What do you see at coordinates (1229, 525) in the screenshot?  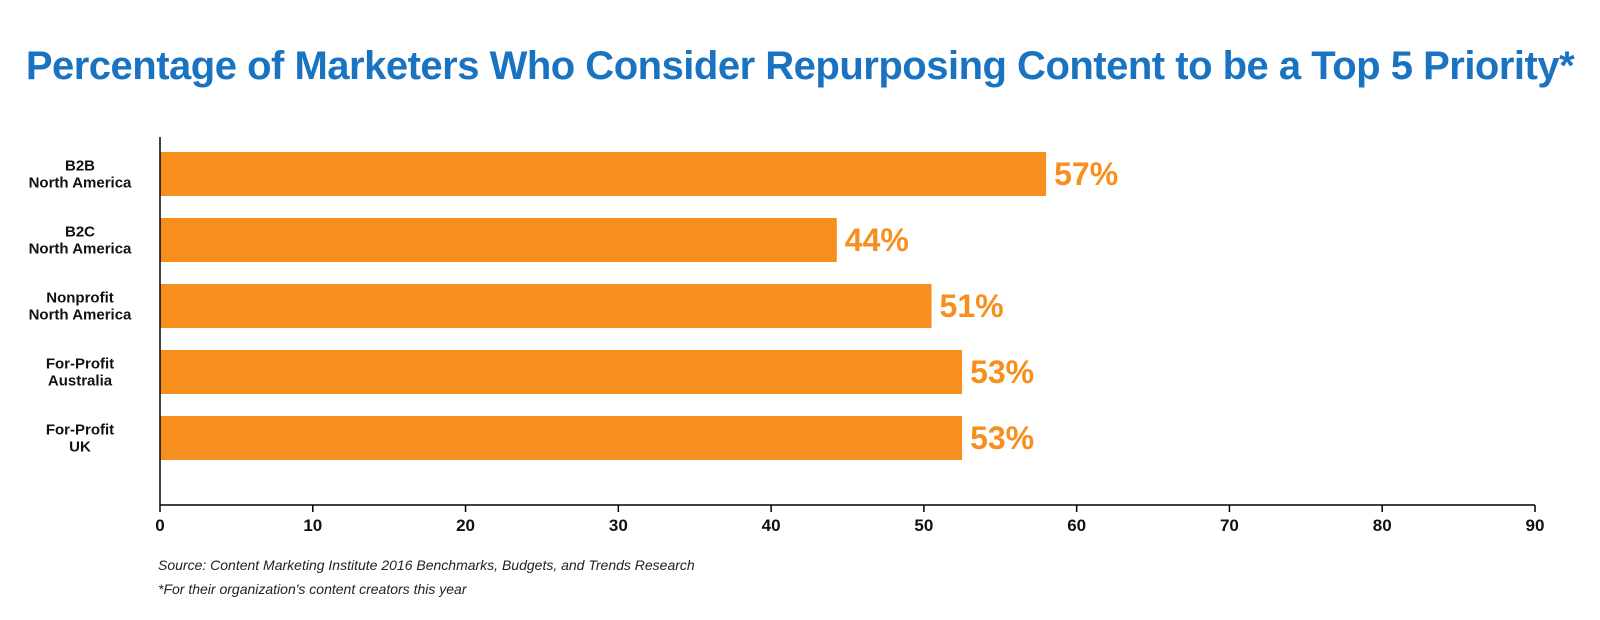 I see `x-tick-label-7: 70` at bounding box center [1229, 525].